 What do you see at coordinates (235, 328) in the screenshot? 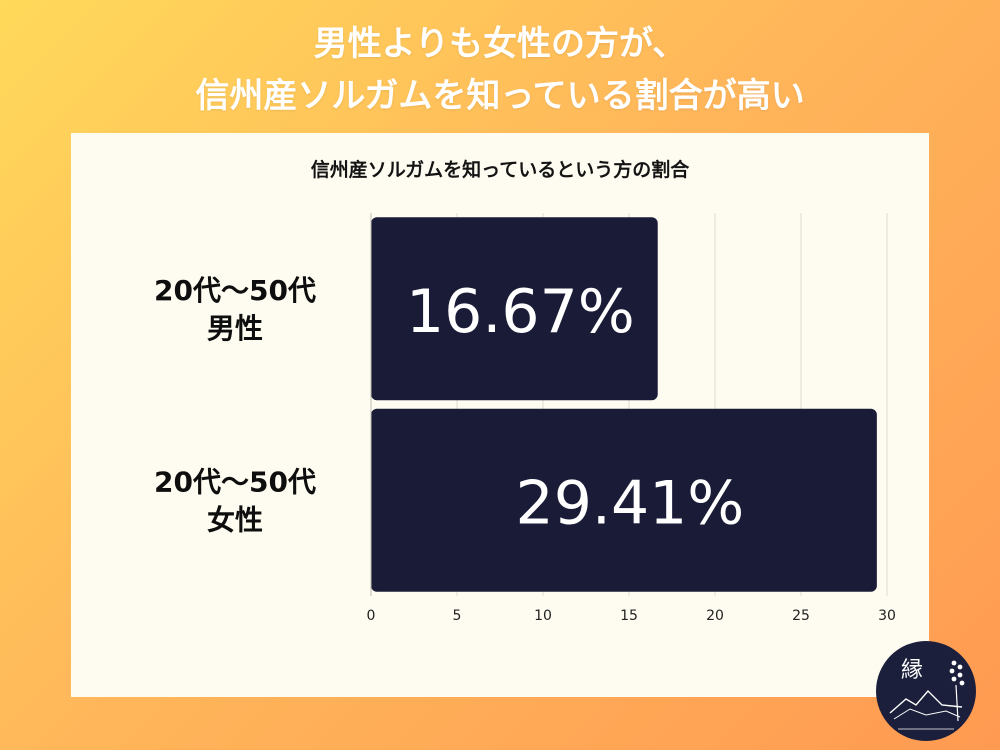
I see `category-label-0-1: 男性` at bounding box center [235, 328].